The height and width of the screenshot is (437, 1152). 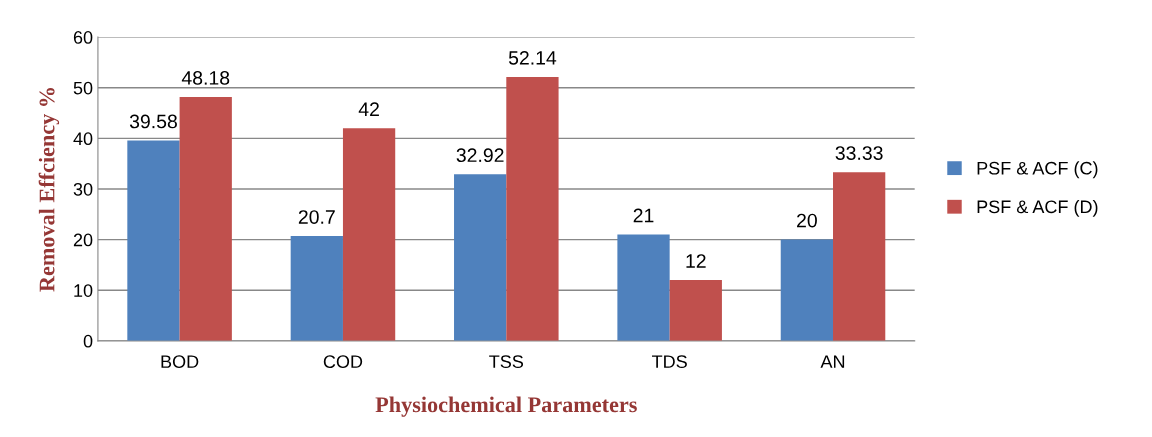 What do you see at coordinates (368, 109) in the screenshot?
I see `data-label: 42` at bounding box center [368, 109].